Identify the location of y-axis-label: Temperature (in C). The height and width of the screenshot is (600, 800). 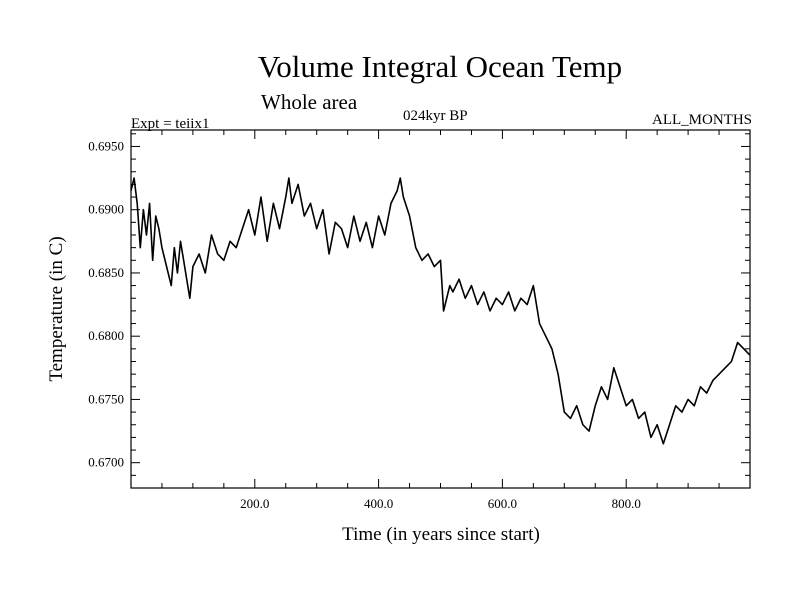
(56, 308).